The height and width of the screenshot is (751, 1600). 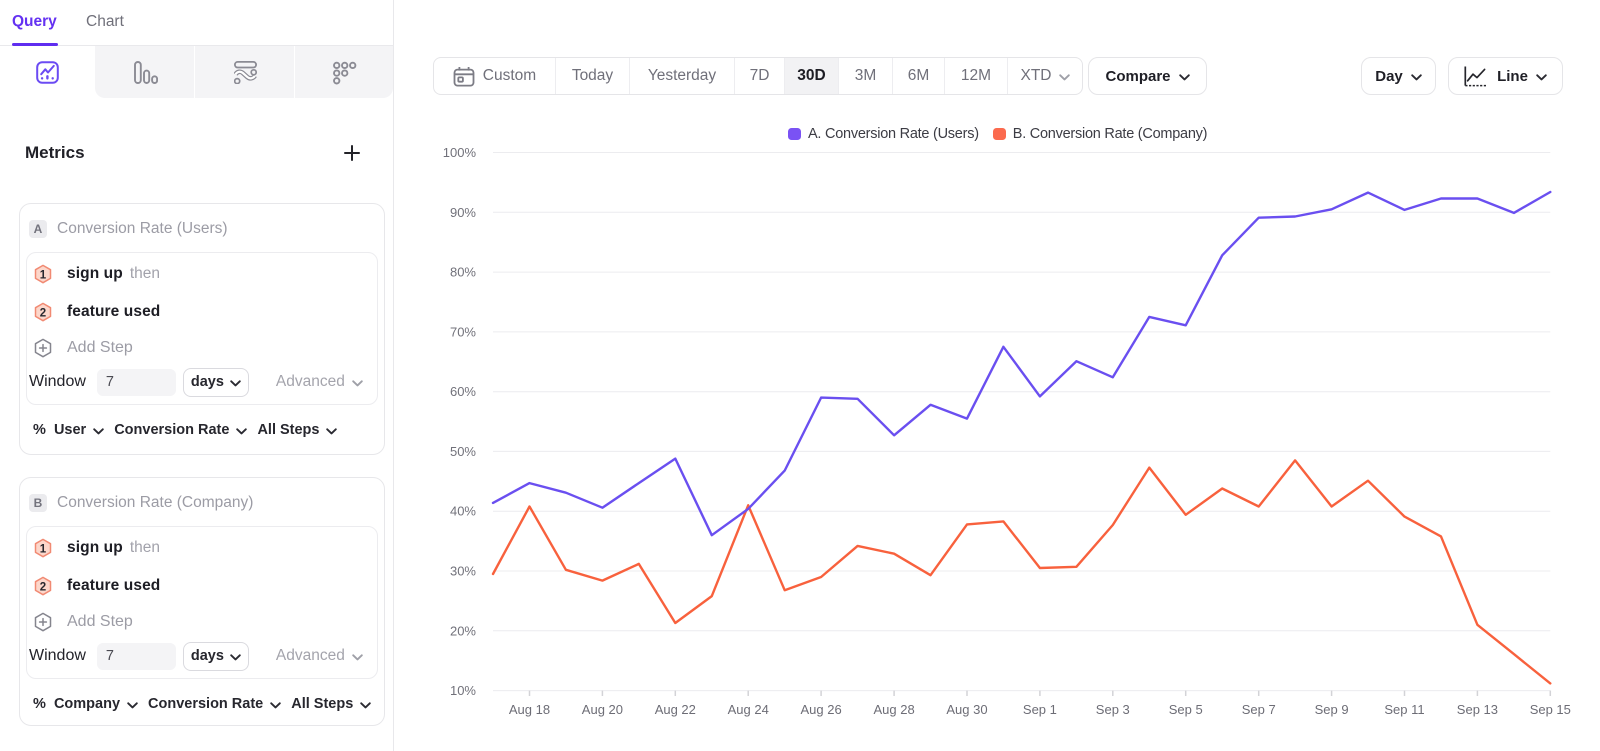 I want to click on svg-text: 50%, so click(x=463, y=451).